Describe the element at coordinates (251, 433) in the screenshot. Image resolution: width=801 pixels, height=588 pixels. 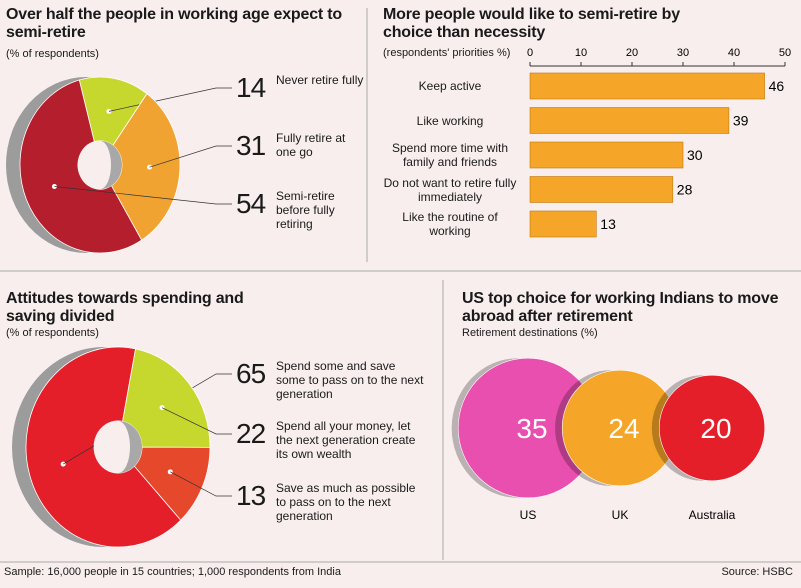
I see `value-label: 22` at that location.